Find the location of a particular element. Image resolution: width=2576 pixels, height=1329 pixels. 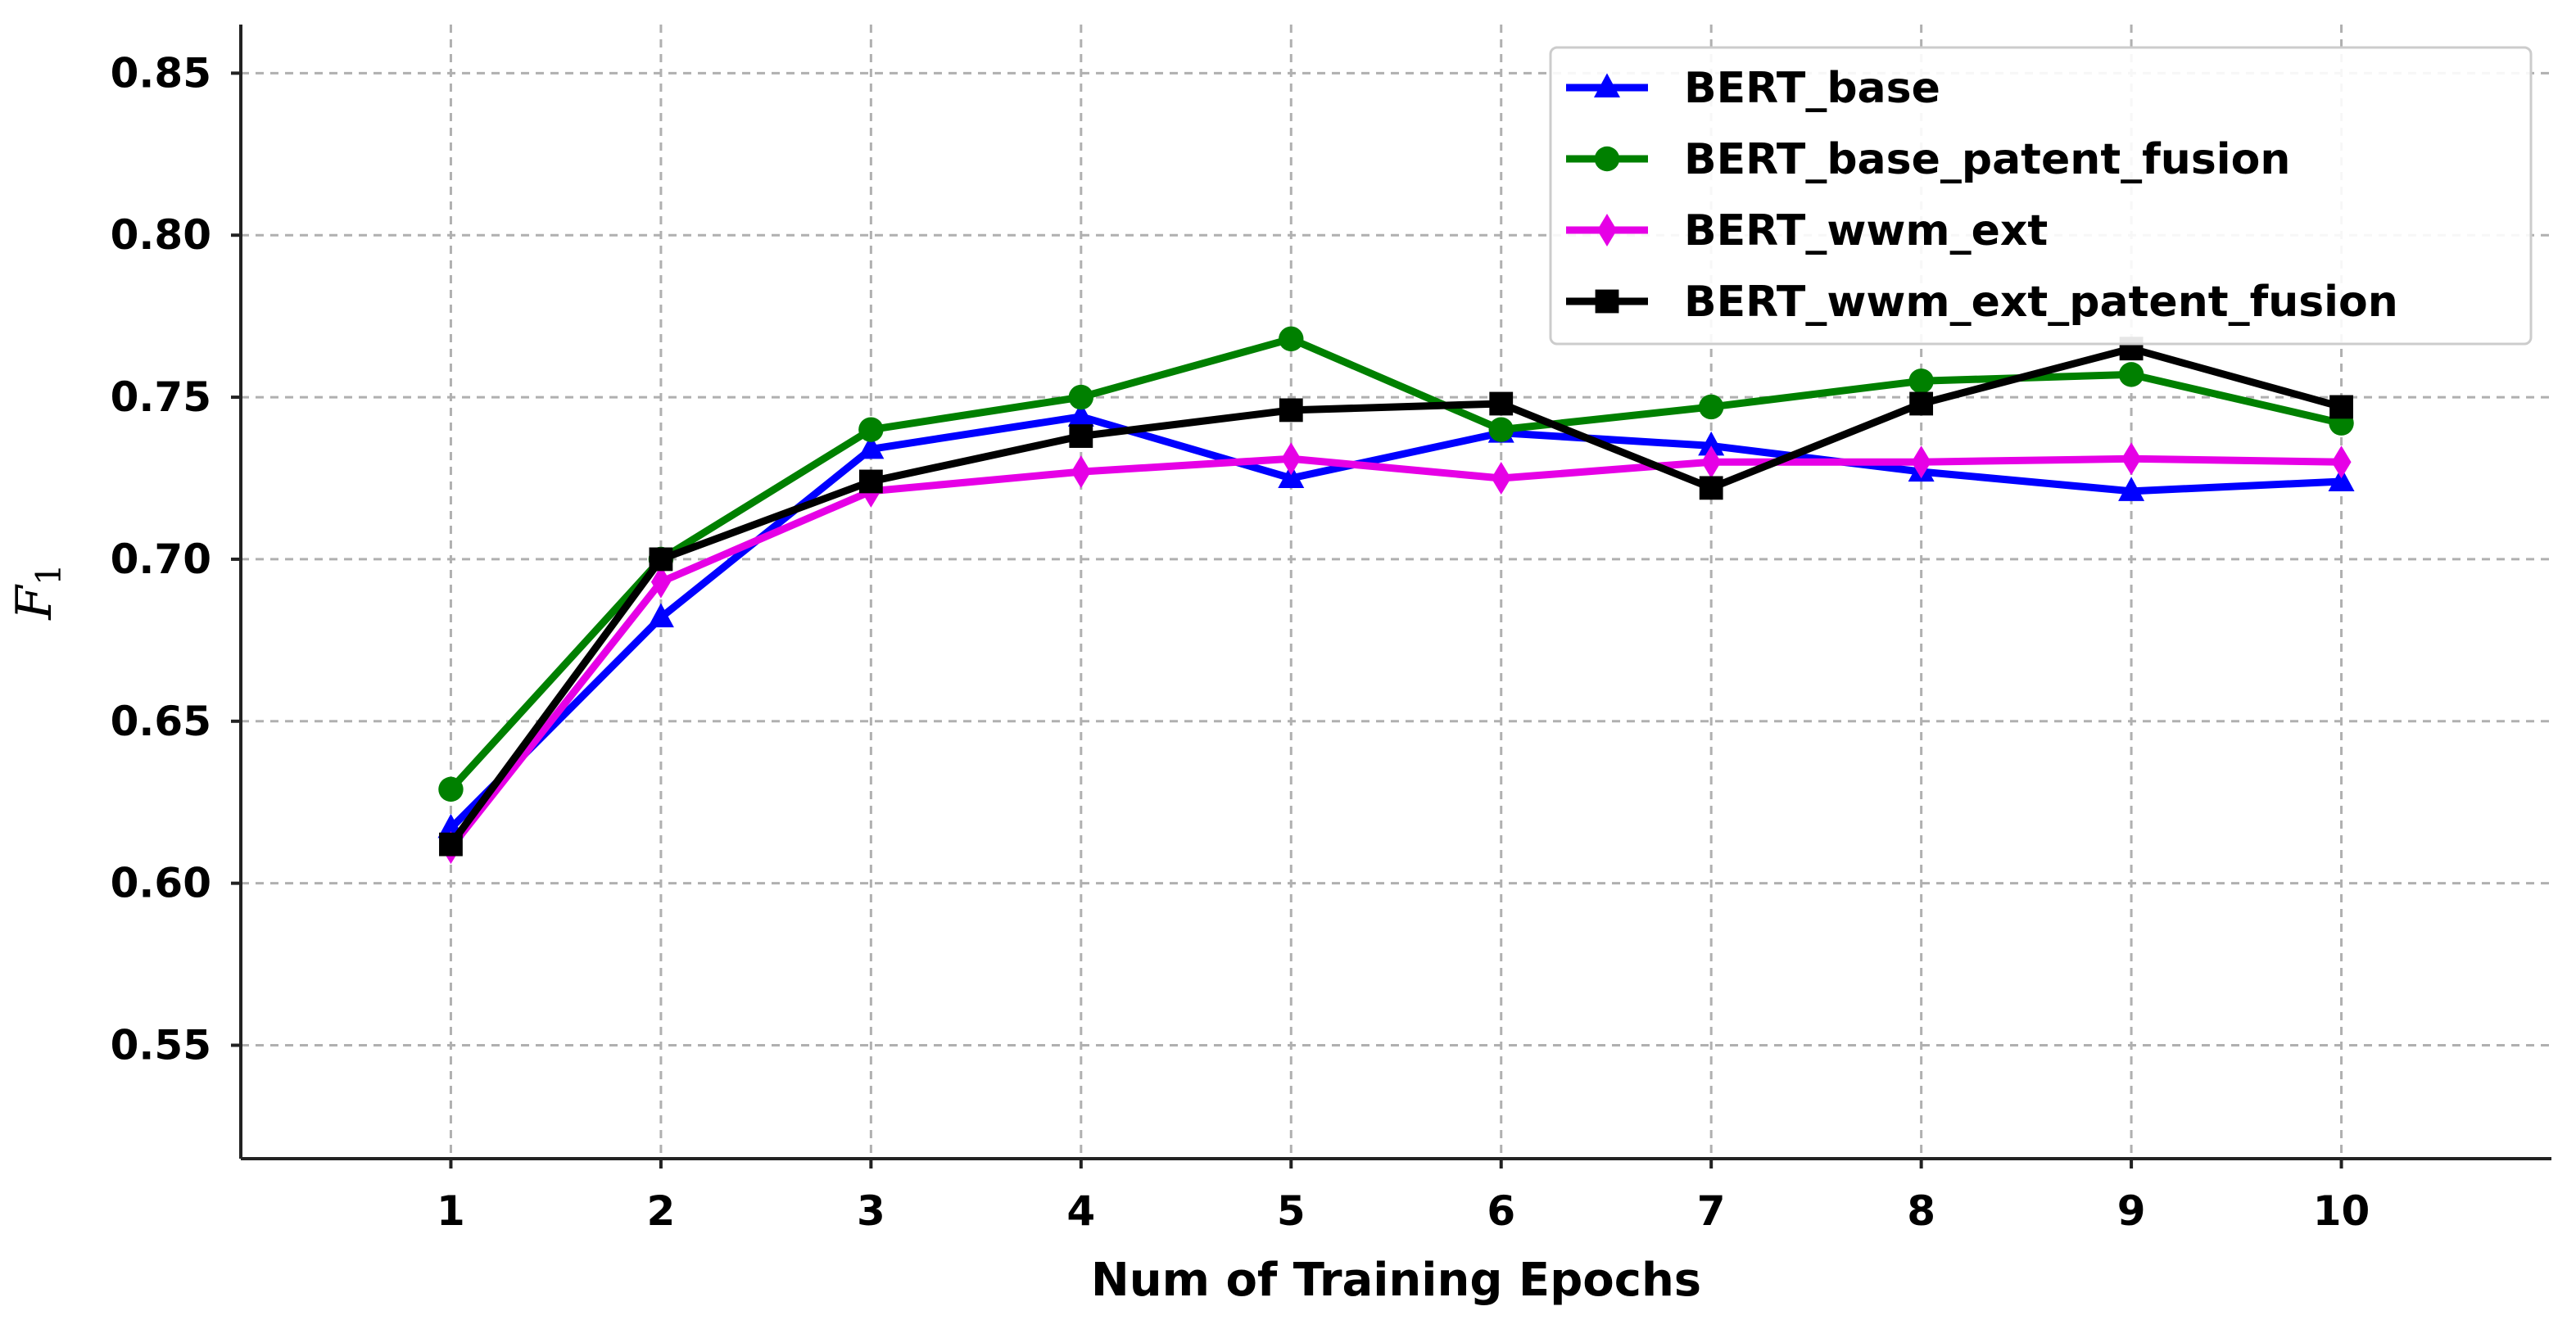

legend-item: BERT_wwm_ext is located at coordinates (1807, 231).